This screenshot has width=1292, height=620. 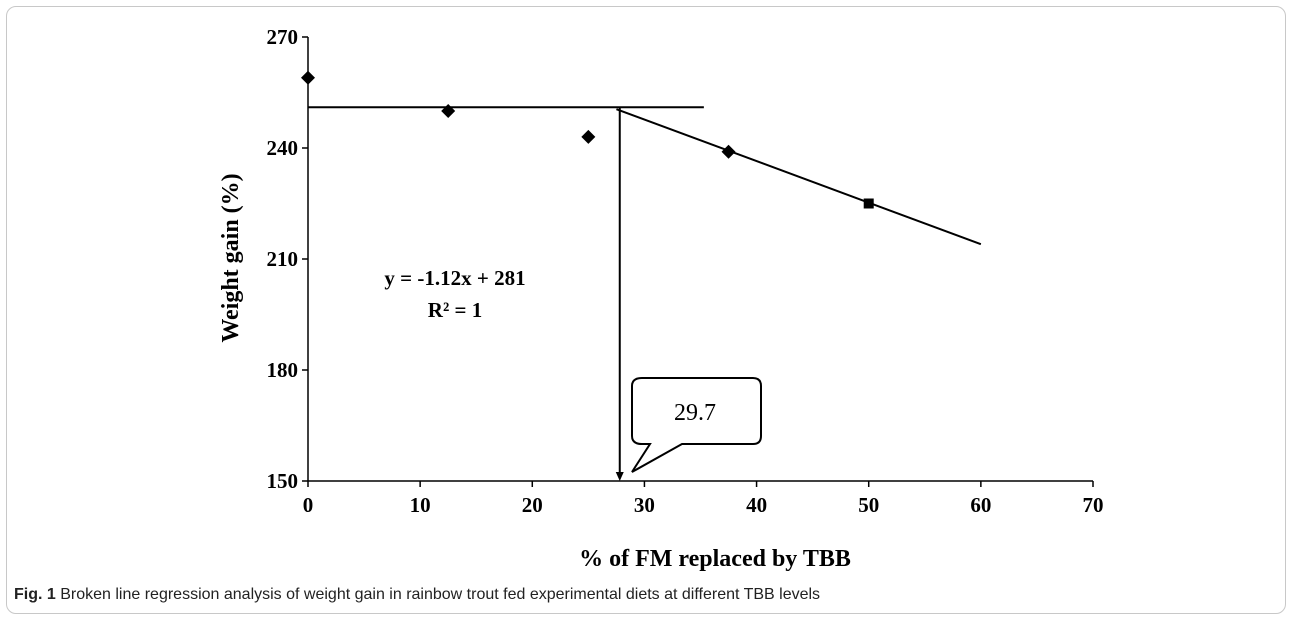 I want to click on callout-bubble, so click(x=696, y=425).